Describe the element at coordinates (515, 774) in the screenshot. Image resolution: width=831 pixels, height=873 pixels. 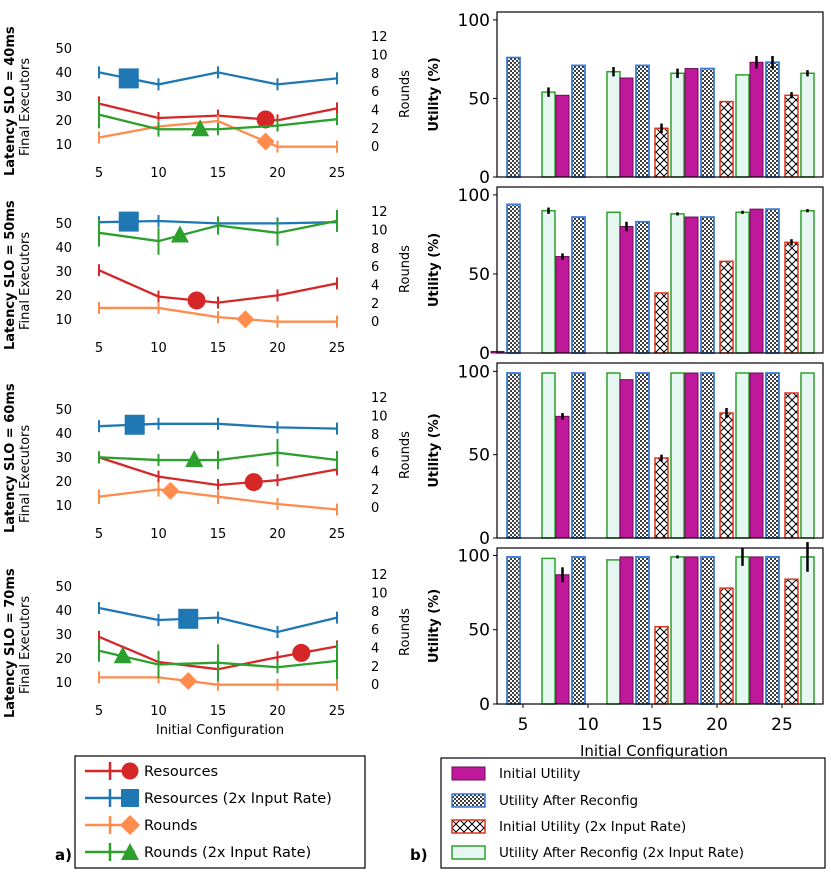
I see `legend-item-initial-utility: Initial Utility` at that location.